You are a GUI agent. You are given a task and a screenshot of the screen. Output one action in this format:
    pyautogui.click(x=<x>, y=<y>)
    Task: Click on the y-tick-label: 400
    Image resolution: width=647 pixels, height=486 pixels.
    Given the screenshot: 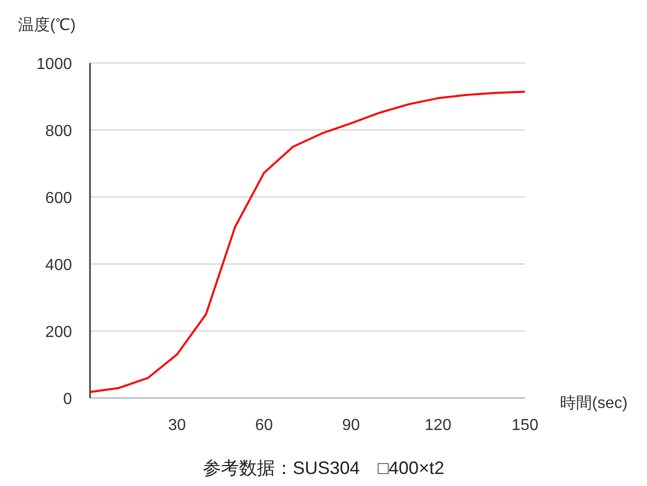 What is the action you would take?
    pyautogui.click(x=58, y=265)
    